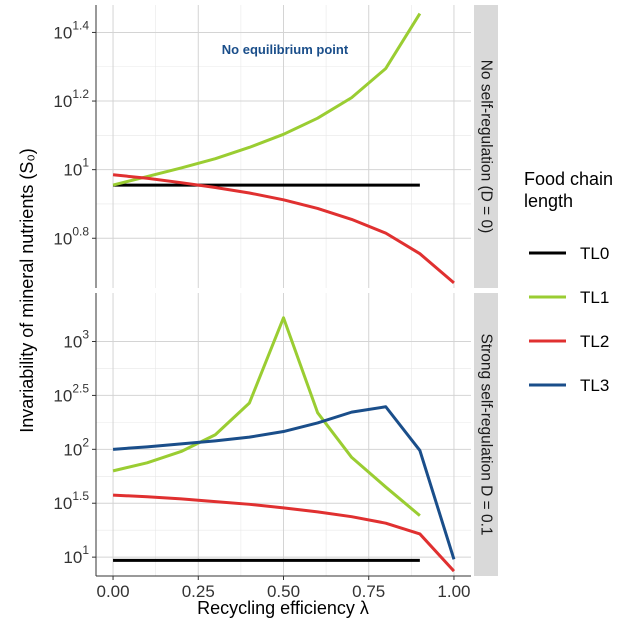 This screenshot has width=635, height=630. I want to click on y-tick-label: 10², so click(76, 447).